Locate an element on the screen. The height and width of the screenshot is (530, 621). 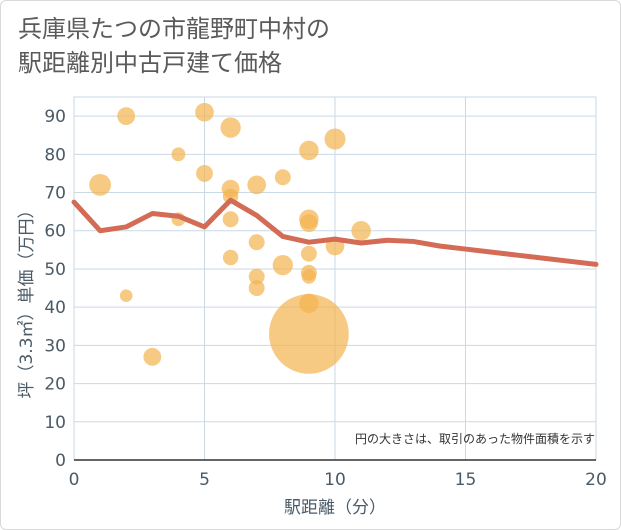
x-tick-label: 0 is located at coordinates (74, 480).